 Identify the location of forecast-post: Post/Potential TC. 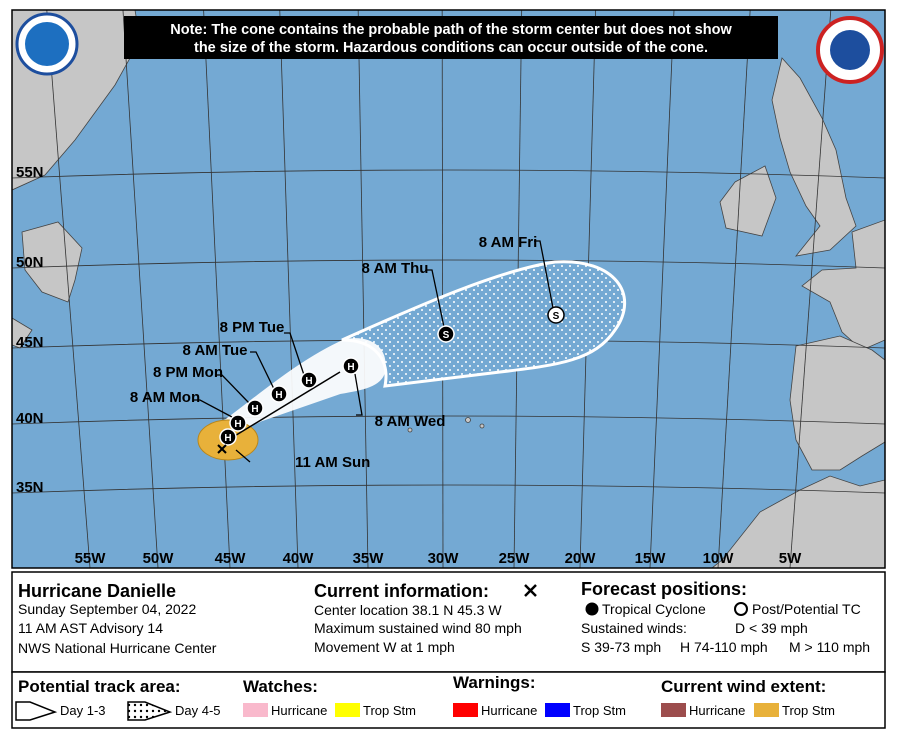
(806, 609).